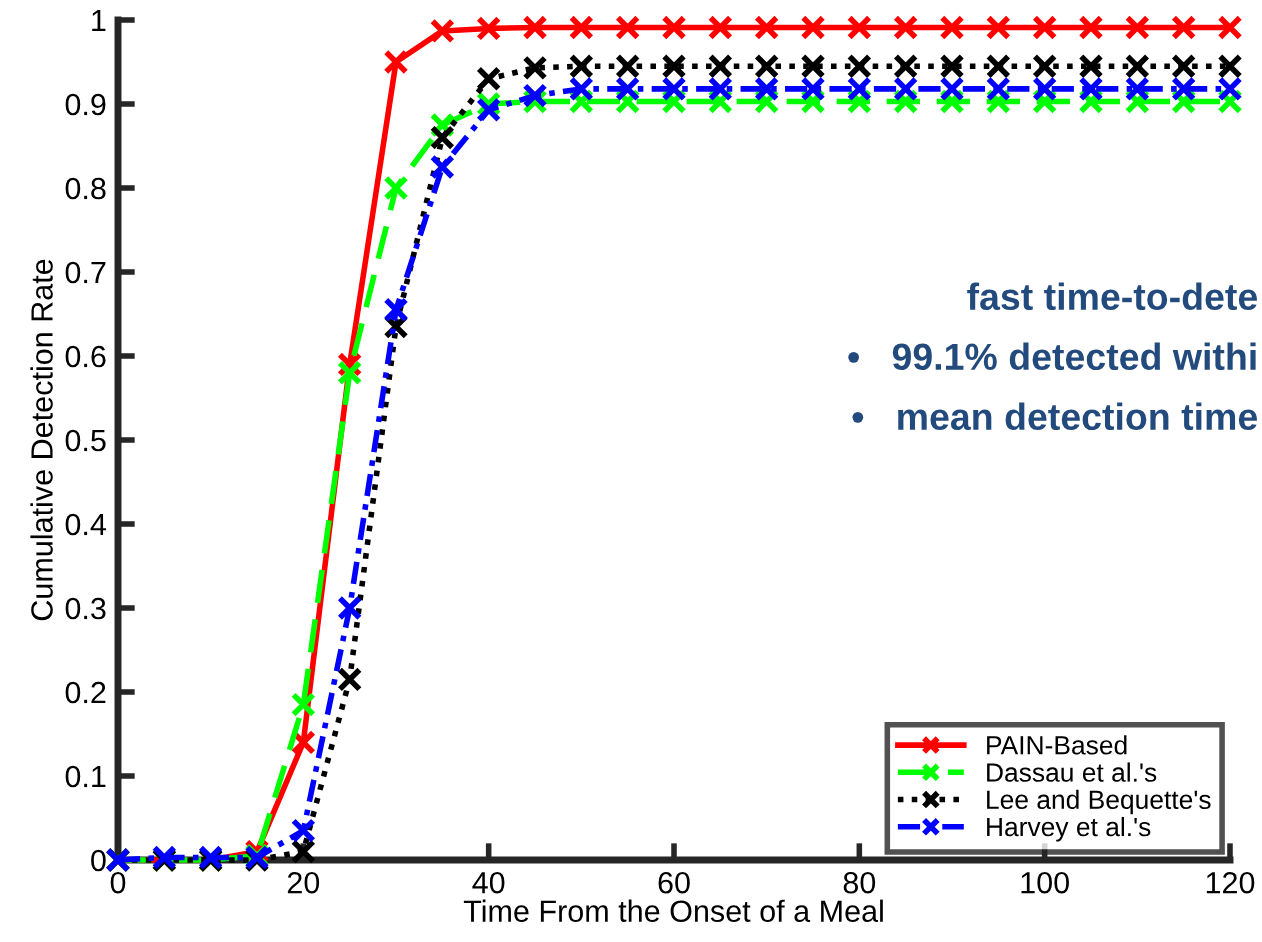  Describe the element at coordinates (85, 776) in the screenshot. I see `y-tick-label: 0.1` at that location.